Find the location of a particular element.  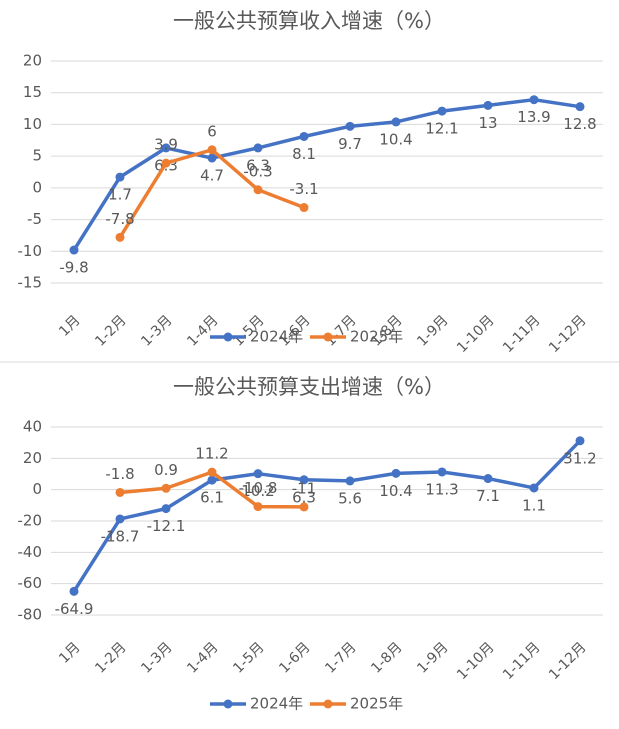

data-label: -64.9 is located at coordinates (74, 609).